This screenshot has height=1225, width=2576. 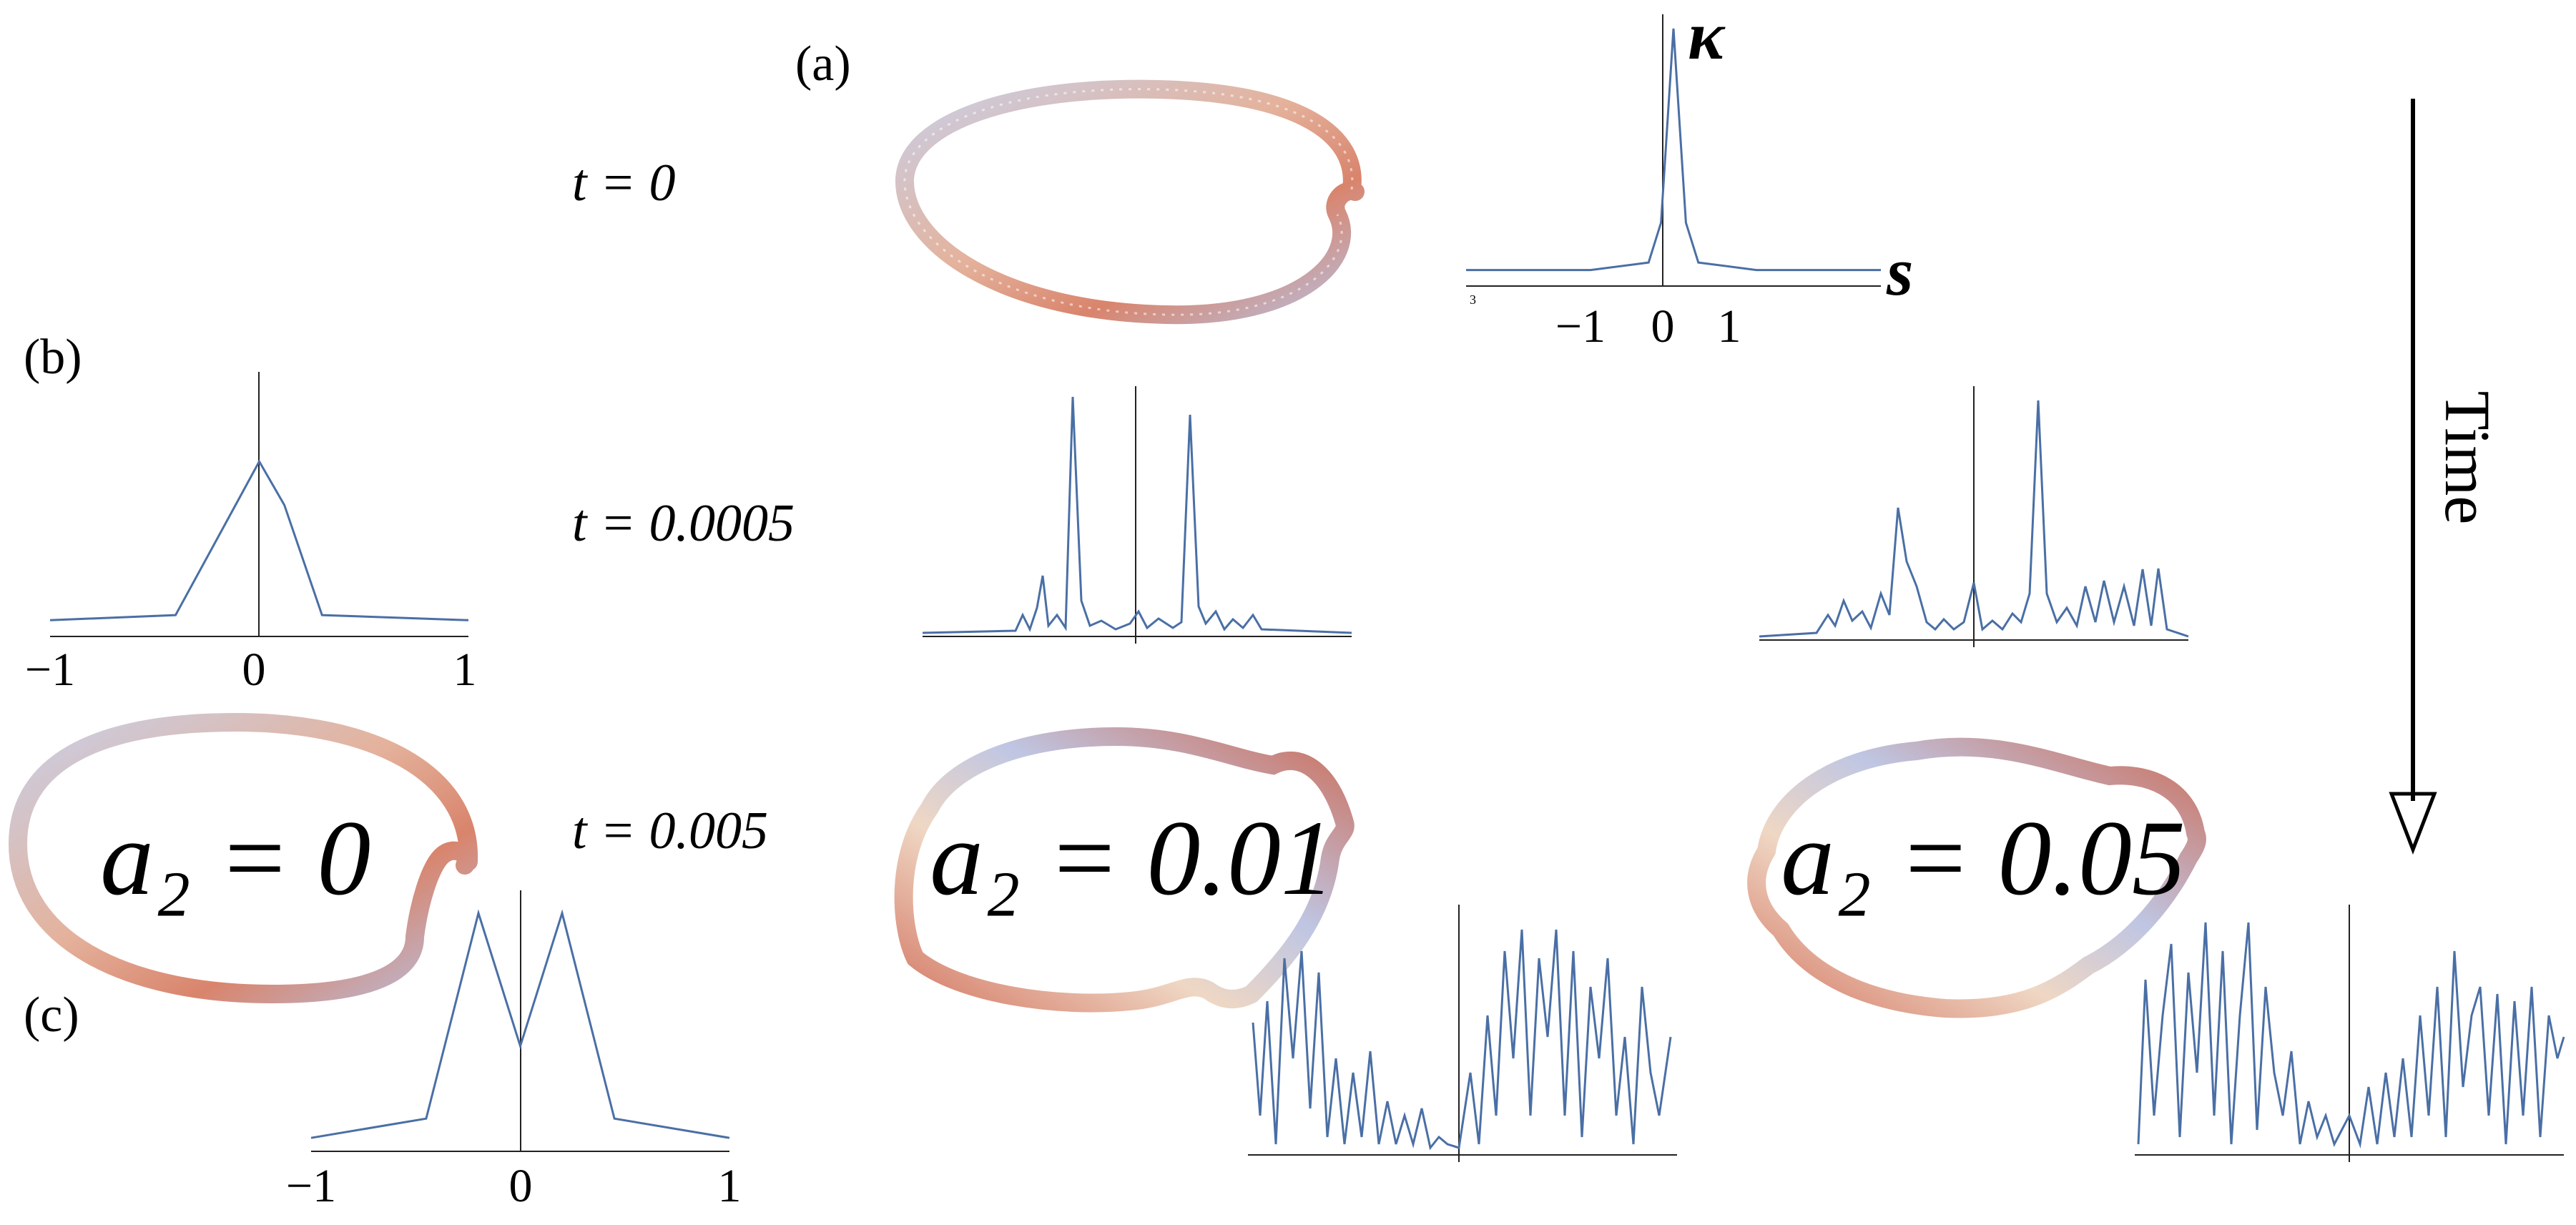 I want to click on time-arrow-label: Time, so click(x=2467, y=458).